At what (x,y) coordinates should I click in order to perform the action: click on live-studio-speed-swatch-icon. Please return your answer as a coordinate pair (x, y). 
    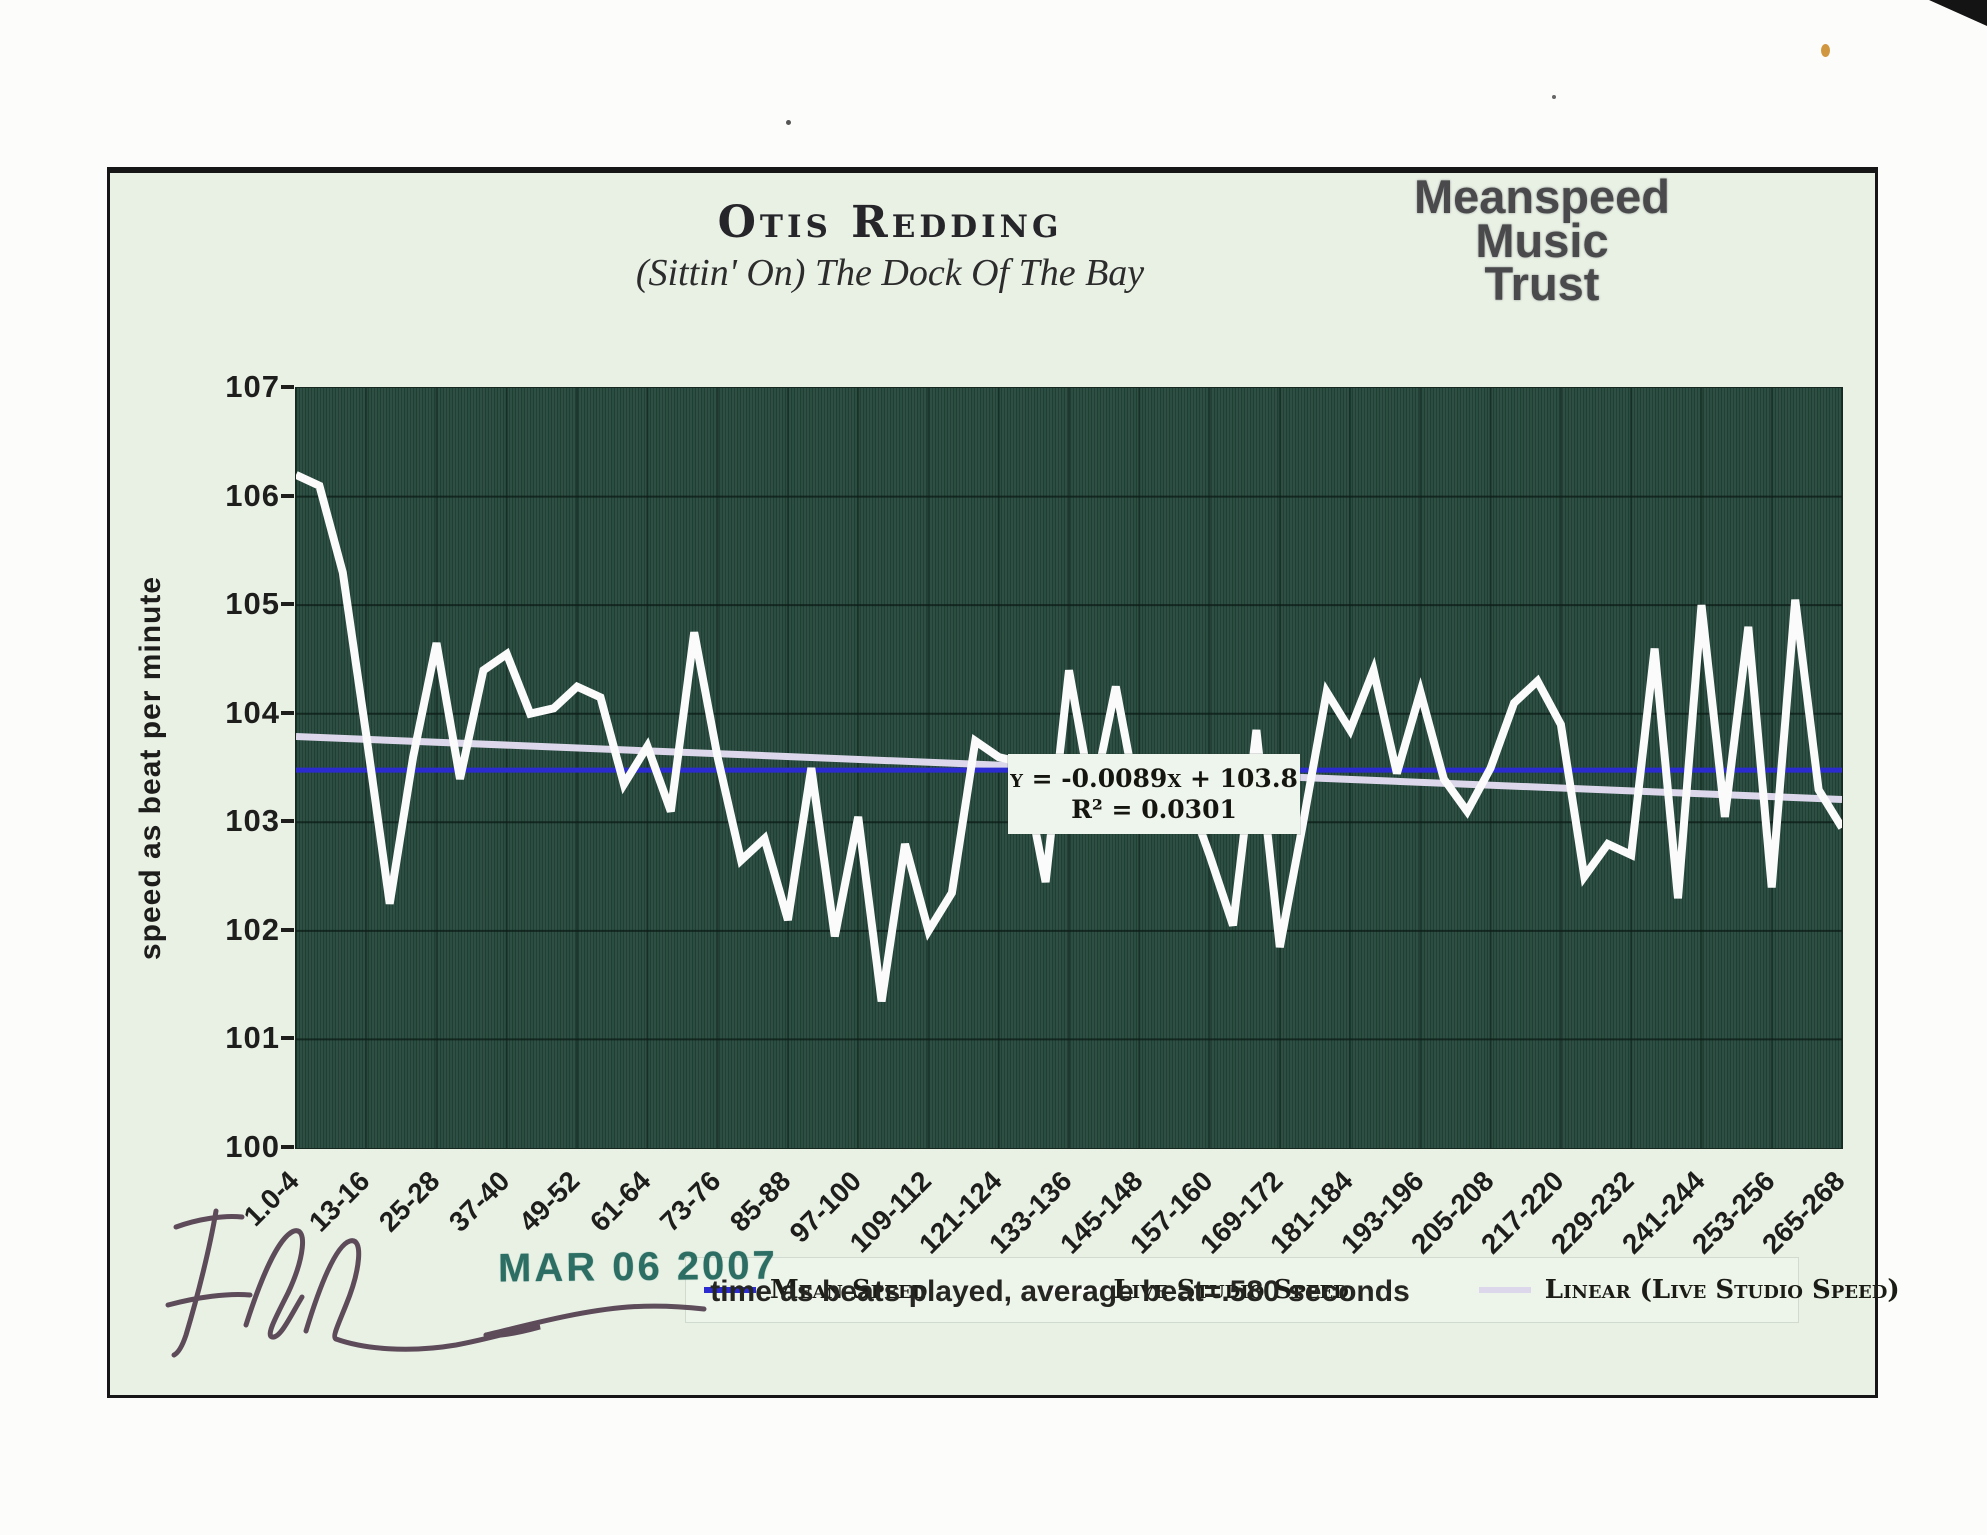
    Looking at the image, I should click on (1073, 1290).